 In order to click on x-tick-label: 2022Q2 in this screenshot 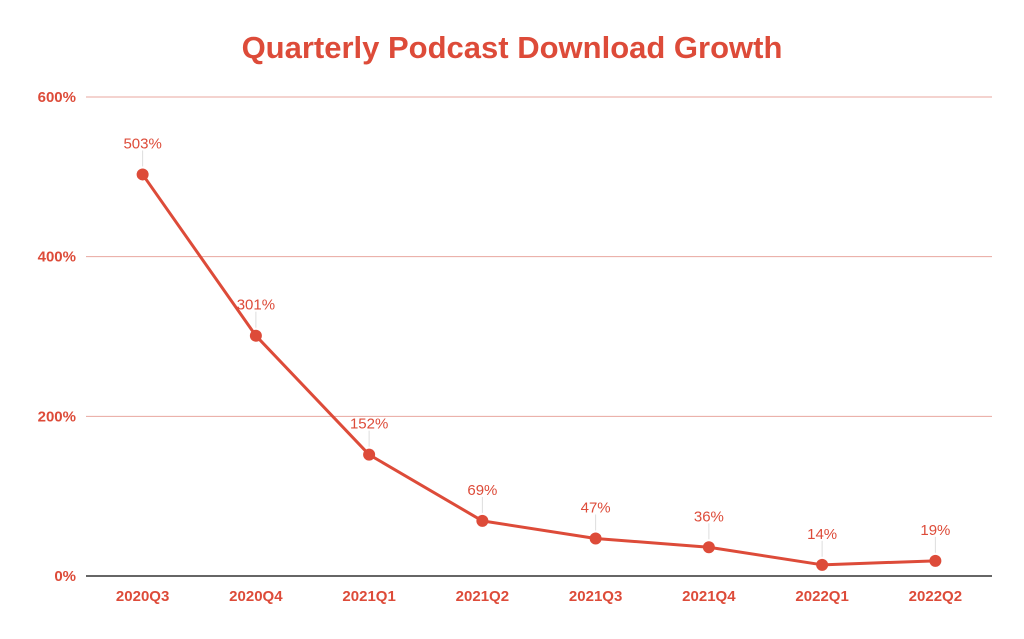, I will do `click(935, 596)`.